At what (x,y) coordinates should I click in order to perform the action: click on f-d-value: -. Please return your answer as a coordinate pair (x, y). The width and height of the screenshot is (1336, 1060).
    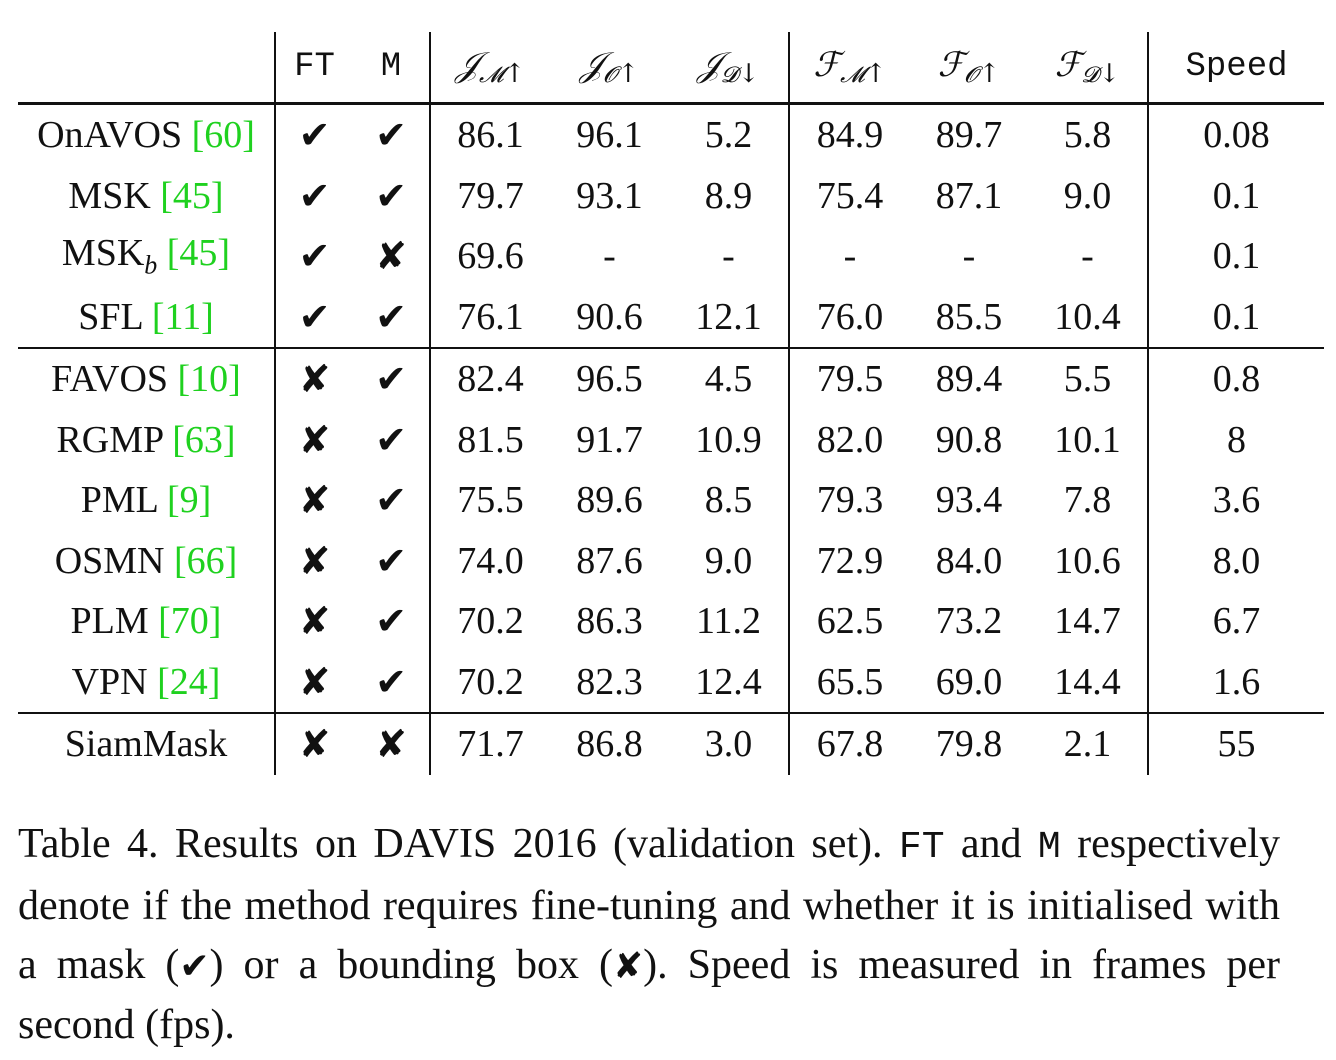
    Looking at the image, I should click on (1088, 256).